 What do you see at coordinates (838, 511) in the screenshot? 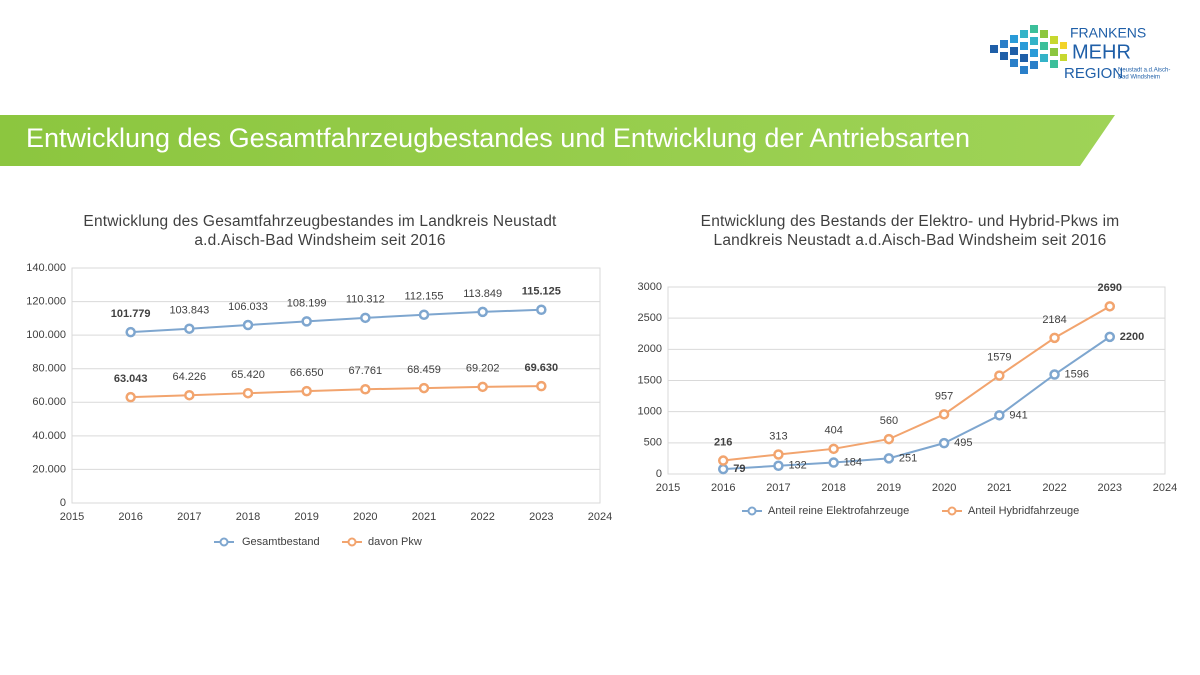
I see `legend-label: Anteil reine Elektrofahrzeuge` at bounding box center [838, 511].